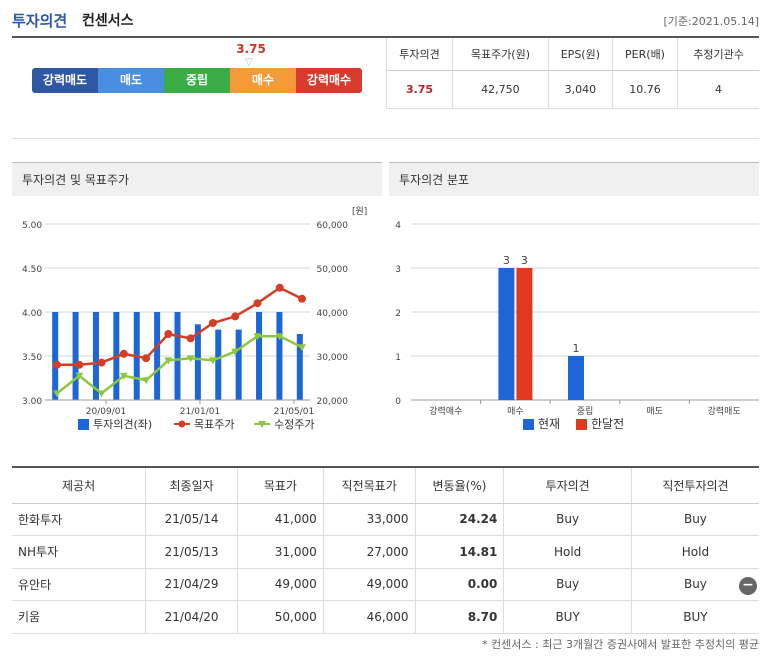  What do you see at coordinates (748, 586) in the screenshot?
I see `collapse-button: −` at bounding box center [748, 586].